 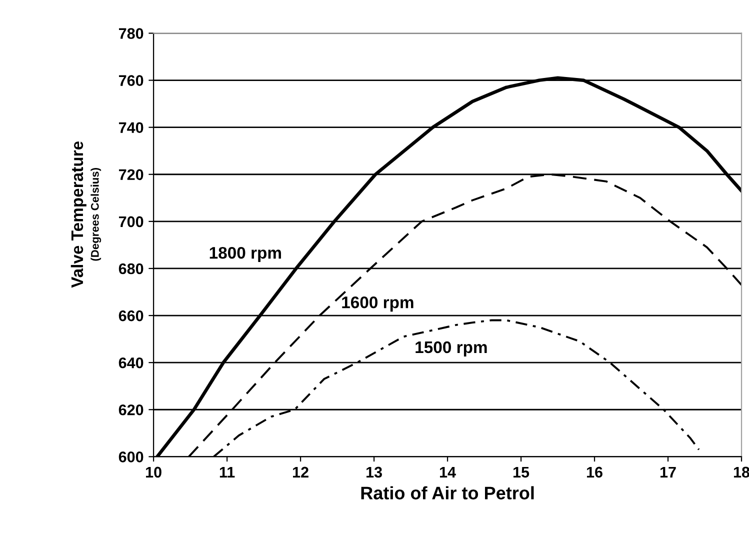 I want to click on x-axis-title: Ratio of Air to Petrol, so click(x=447, y=493).